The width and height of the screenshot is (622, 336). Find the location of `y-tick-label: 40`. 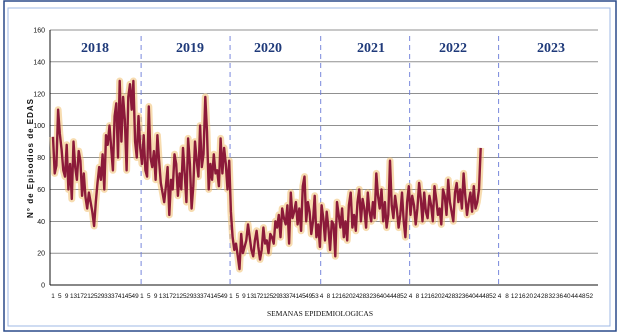

y-tick-label: 40 is located at coordinates (41, 222).